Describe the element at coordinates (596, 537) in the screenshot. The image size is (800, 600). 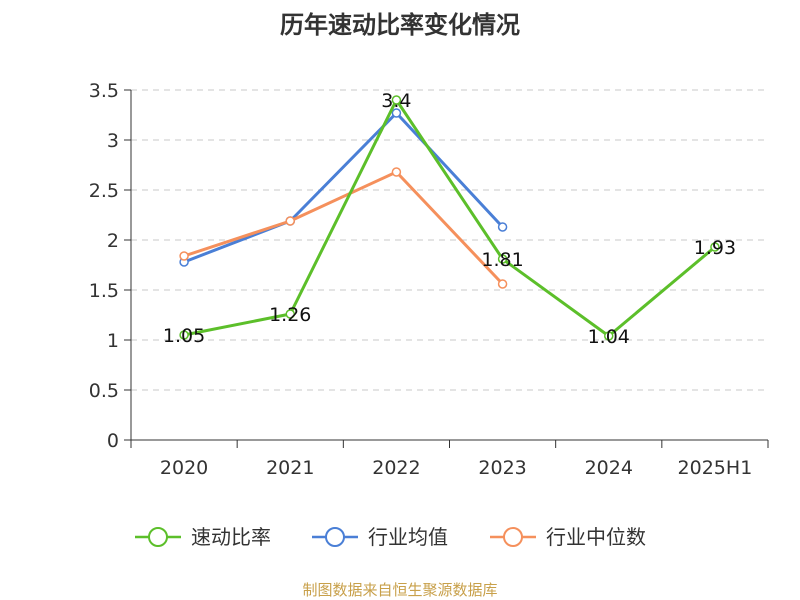
I see `legend-label: 行业中位数` at that location.